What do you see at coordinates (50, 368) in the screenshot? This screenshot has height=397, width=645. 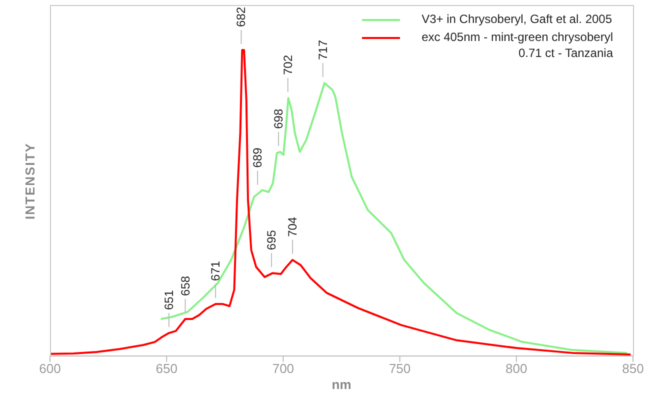 I see `x-tick-label: 600` at bounding box center [50, 368].